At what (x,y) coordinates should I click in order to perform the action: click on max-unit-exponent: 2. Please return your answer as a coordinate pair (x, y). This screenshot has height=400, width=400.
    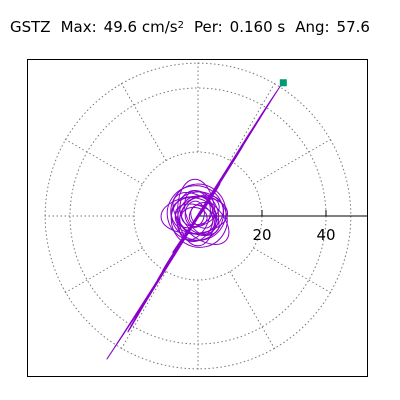
    Looking at the image, I should click on (180, 25).